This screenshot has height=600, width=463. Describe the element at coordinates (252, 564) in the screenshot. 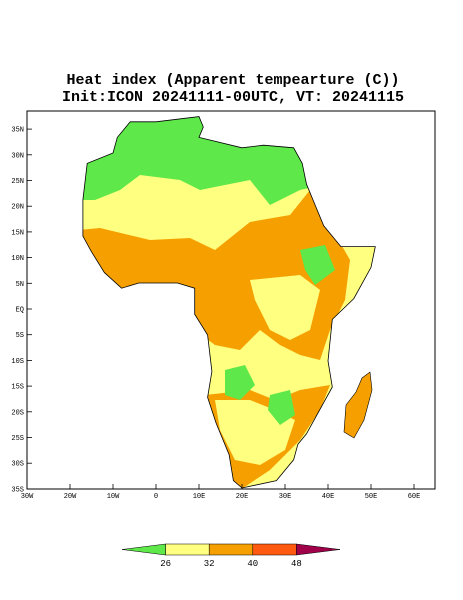

I see `colorbar-label: 40` at that location.